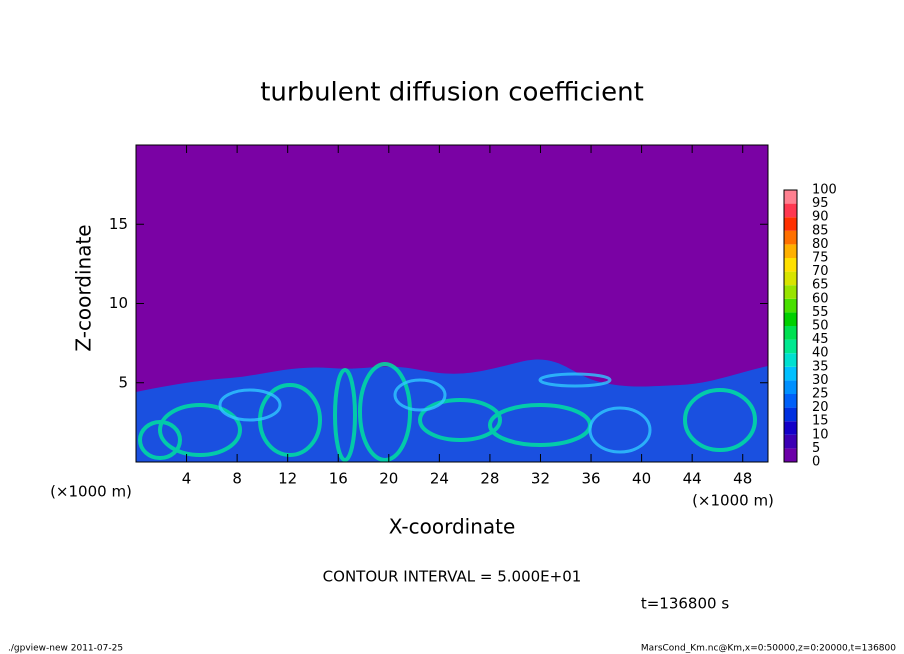  I want to click on footer-left: ./gpview-new 2011-07-25, so click(65, 649).